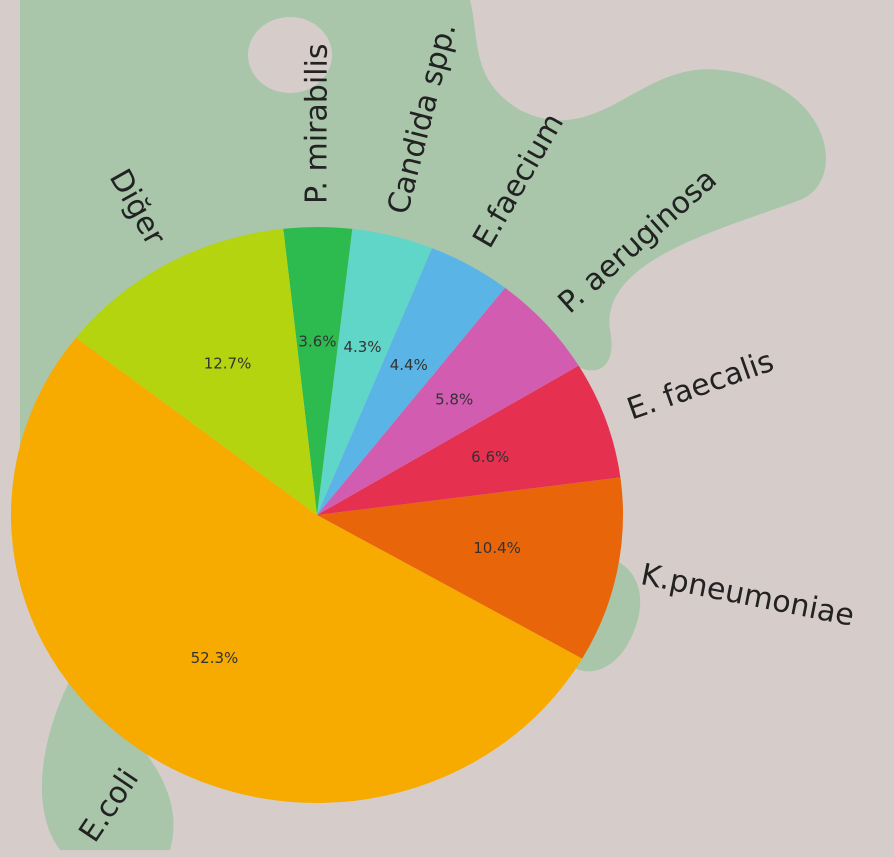  I want to click on value-label: 5.8%, so click(454, 400).